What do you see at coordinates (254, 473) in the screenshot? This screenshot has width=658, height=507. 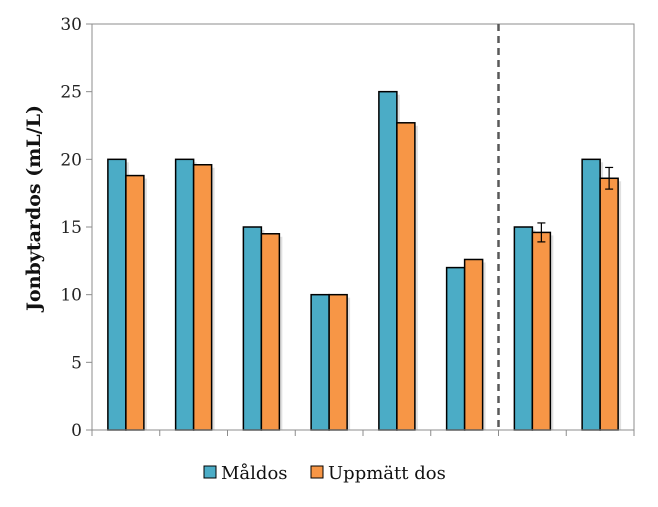 I see `legend-label-maldos: Måldos` at bounding box center [254, 473].